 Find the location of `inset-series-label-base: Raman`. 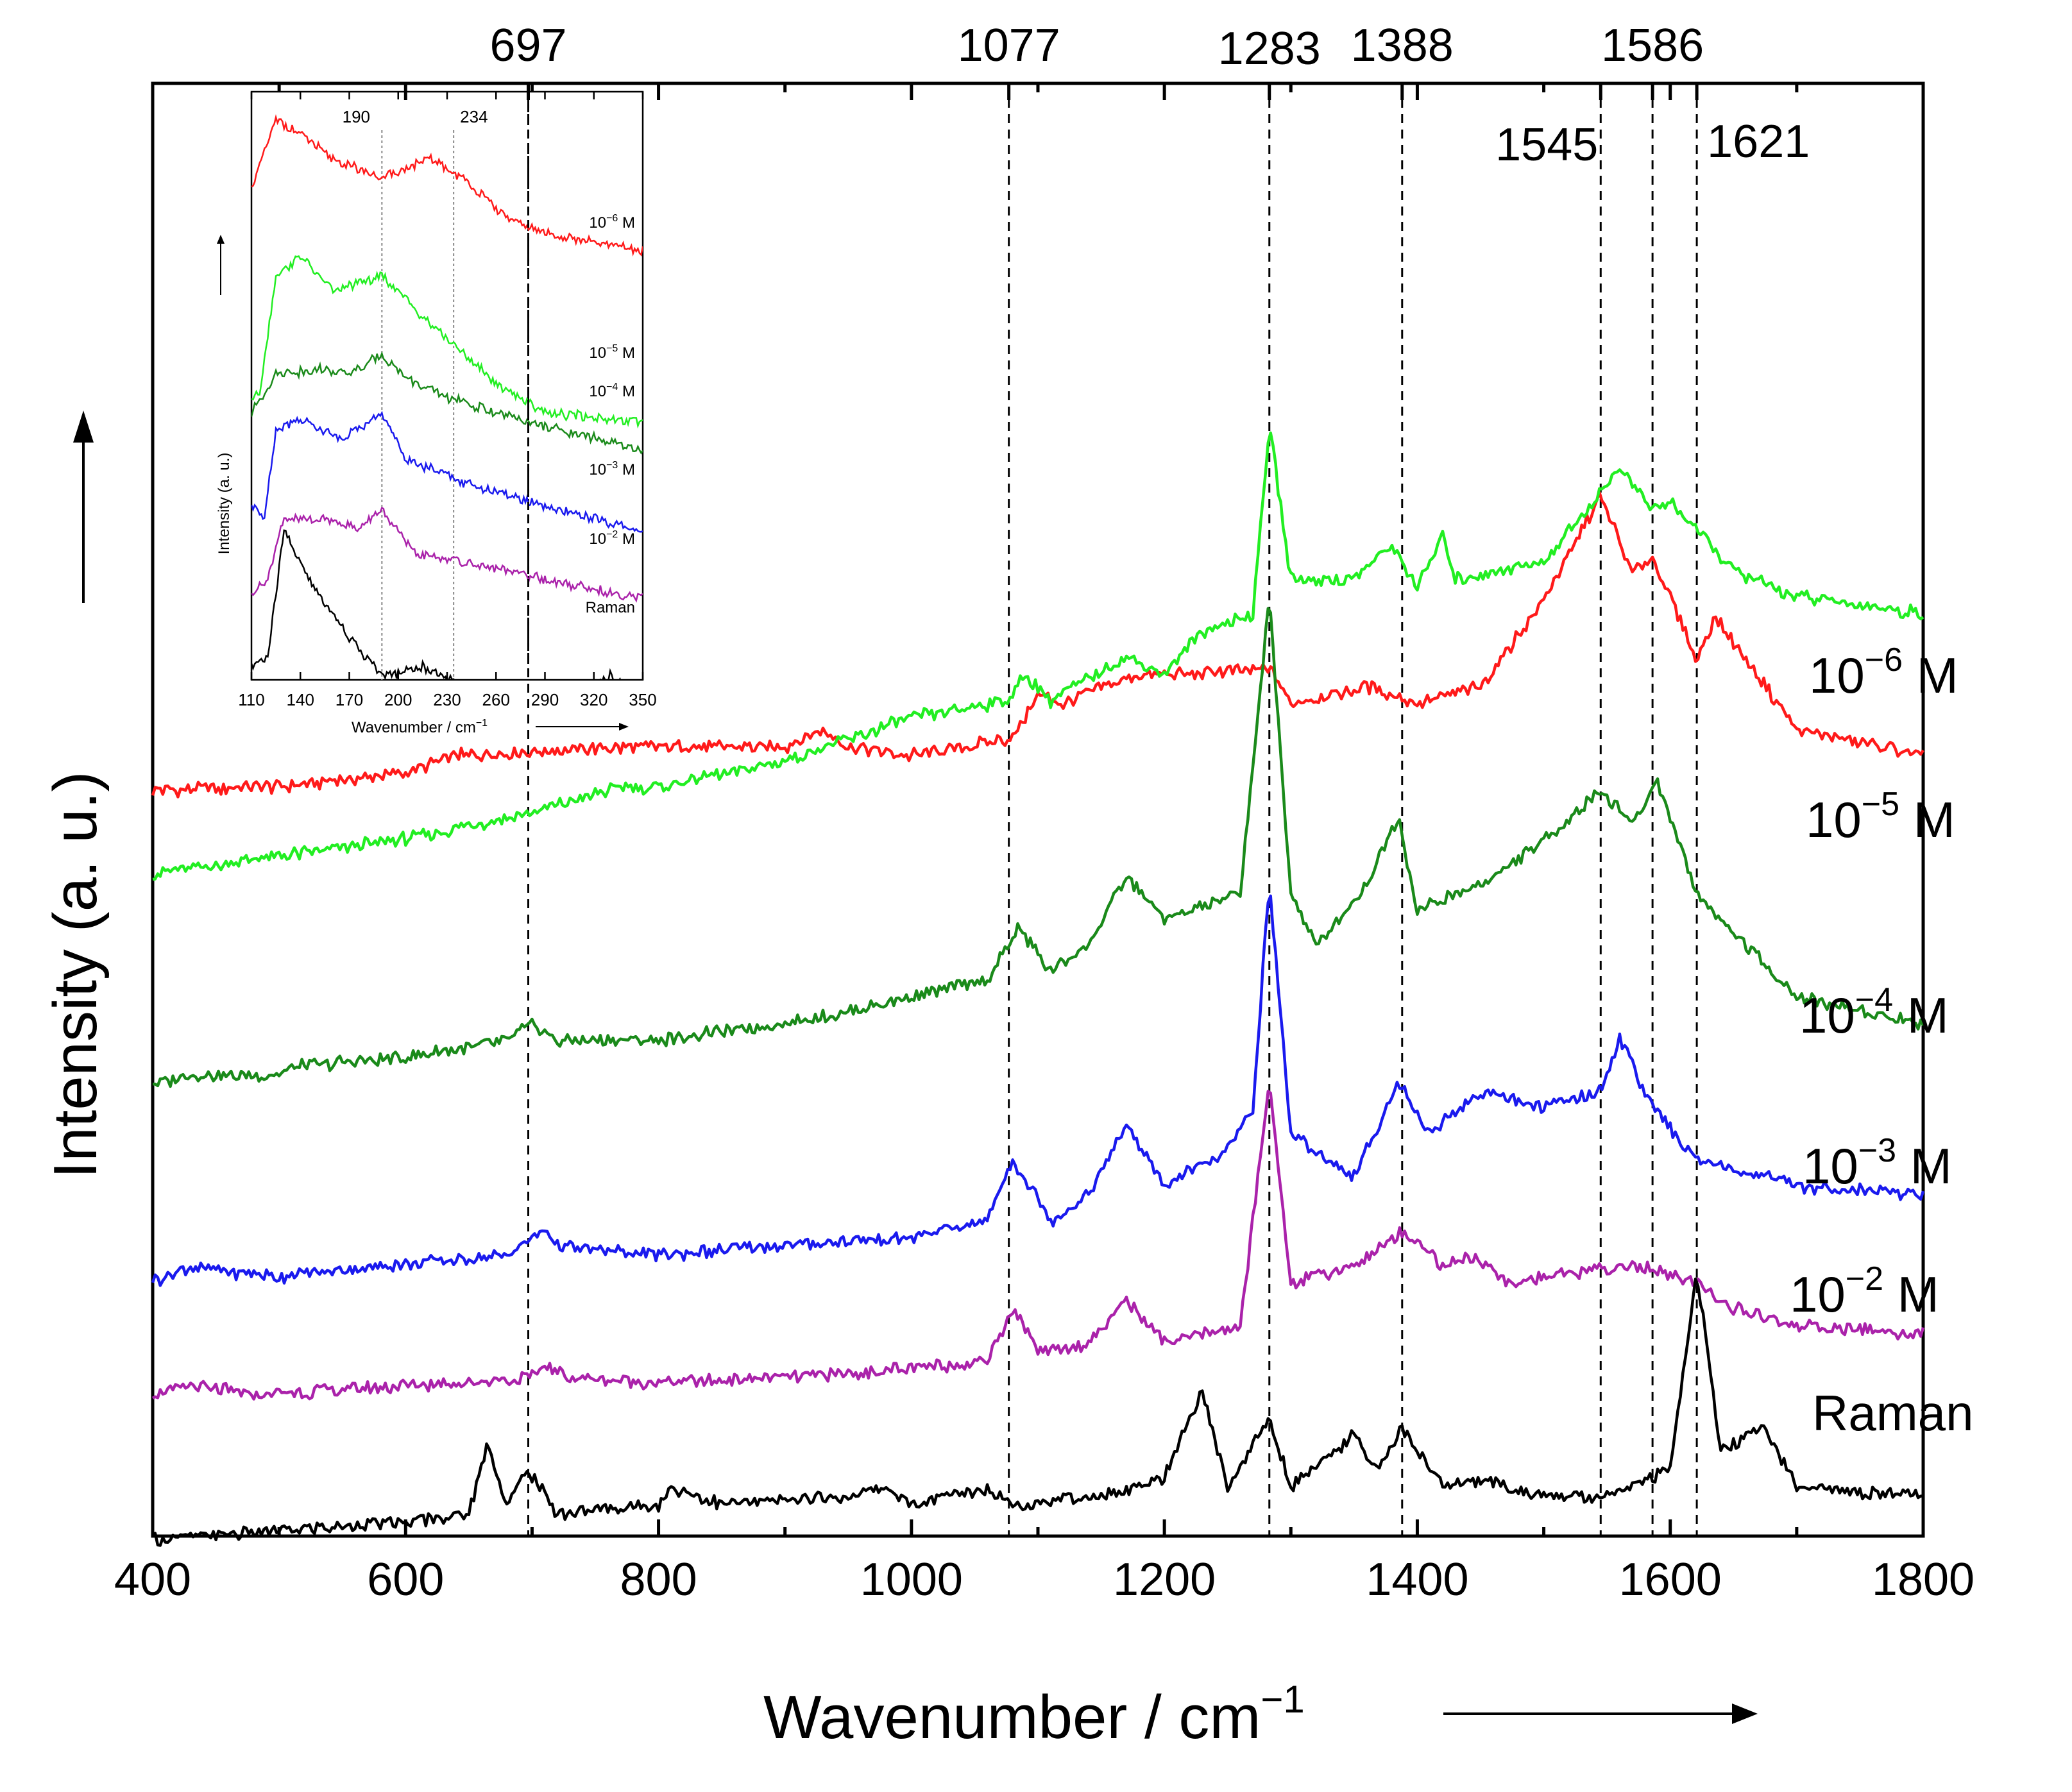

inset-series-label-base: Raman is located at coordinates (610, 608).